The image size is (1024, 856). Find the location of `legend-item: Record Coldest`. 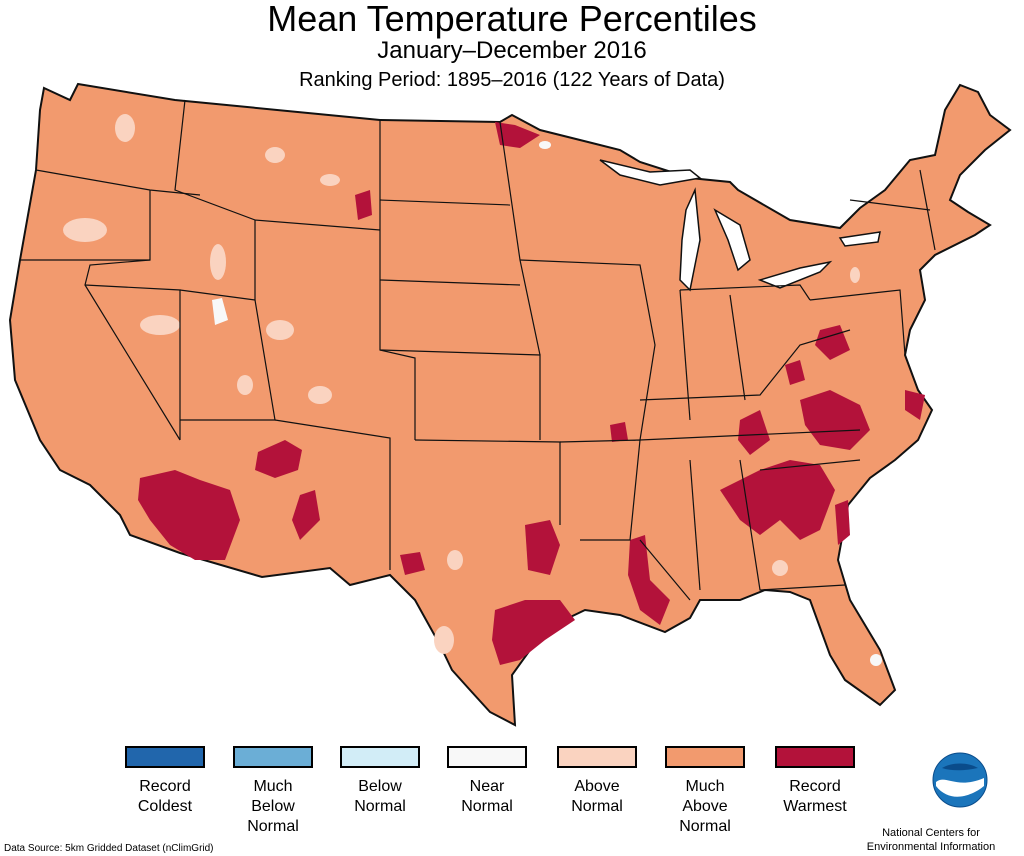

legend-item: Record Coldest is located at coordinates (165, 781).